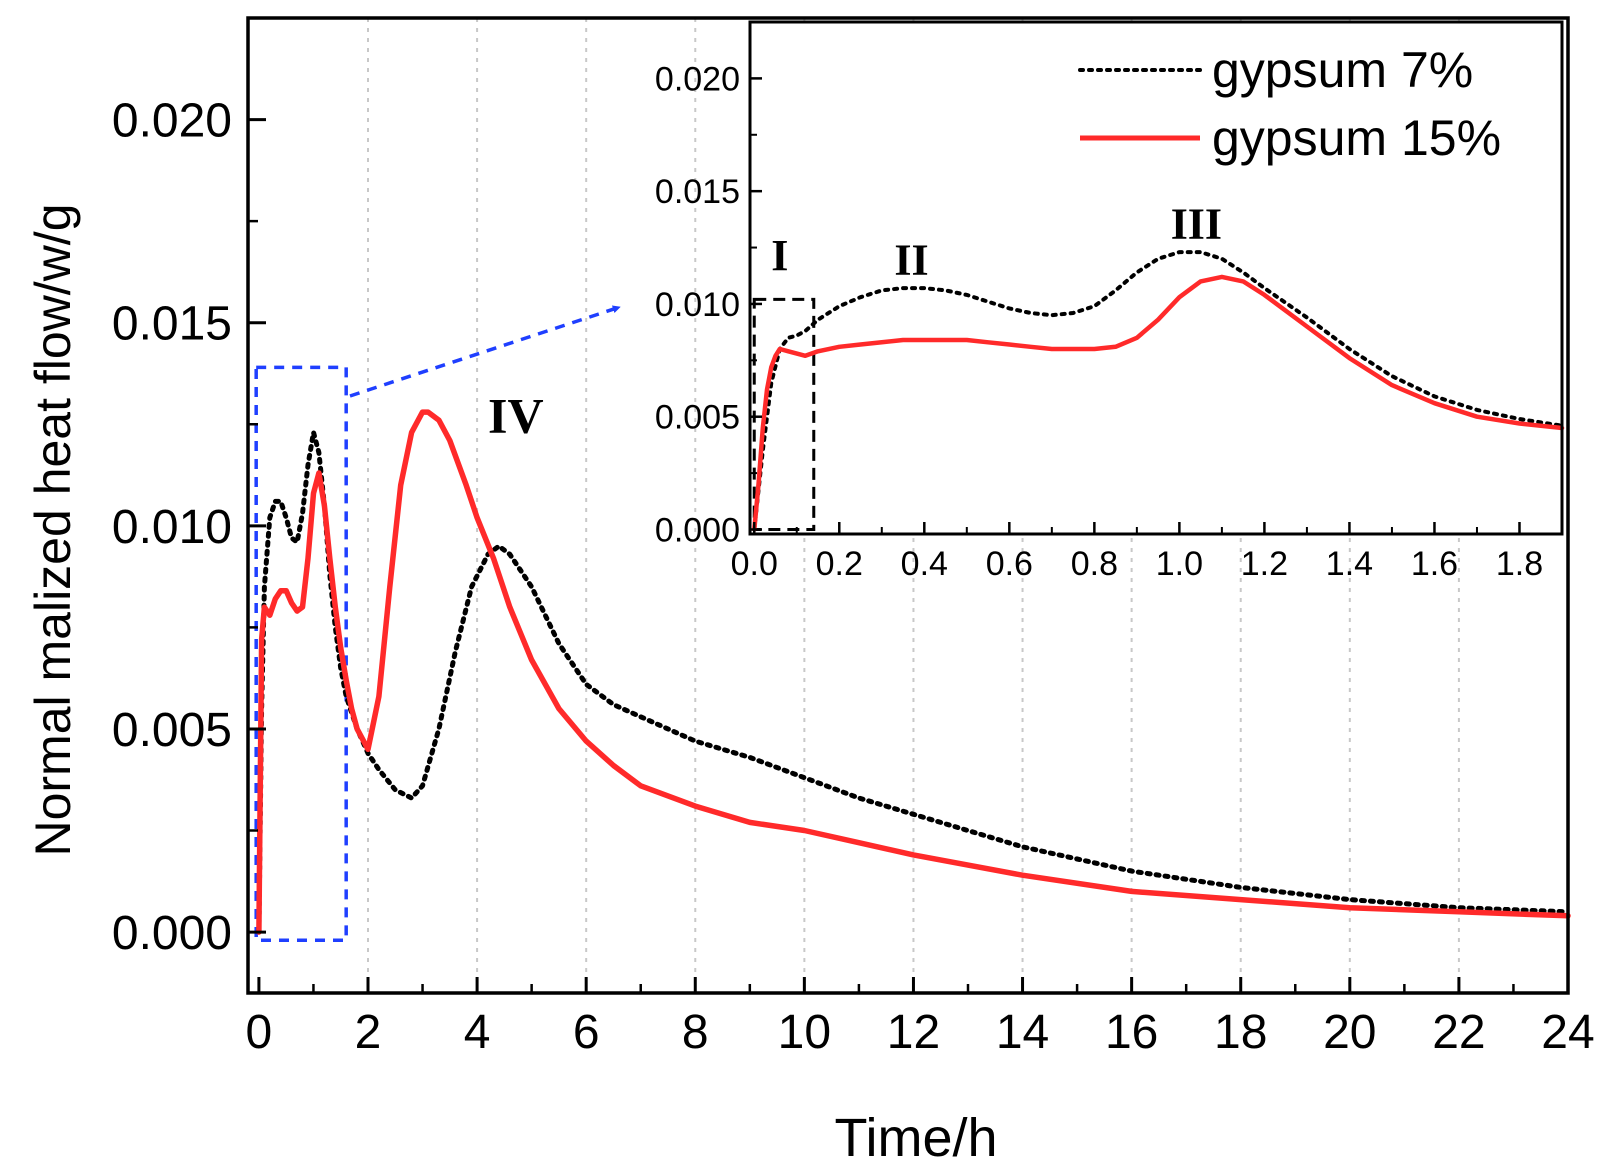  What do you see at coordinates (754, 564) in the screenshot?
I see `inset-x-tick-label: 0.0` at bounding box center [754, 564].